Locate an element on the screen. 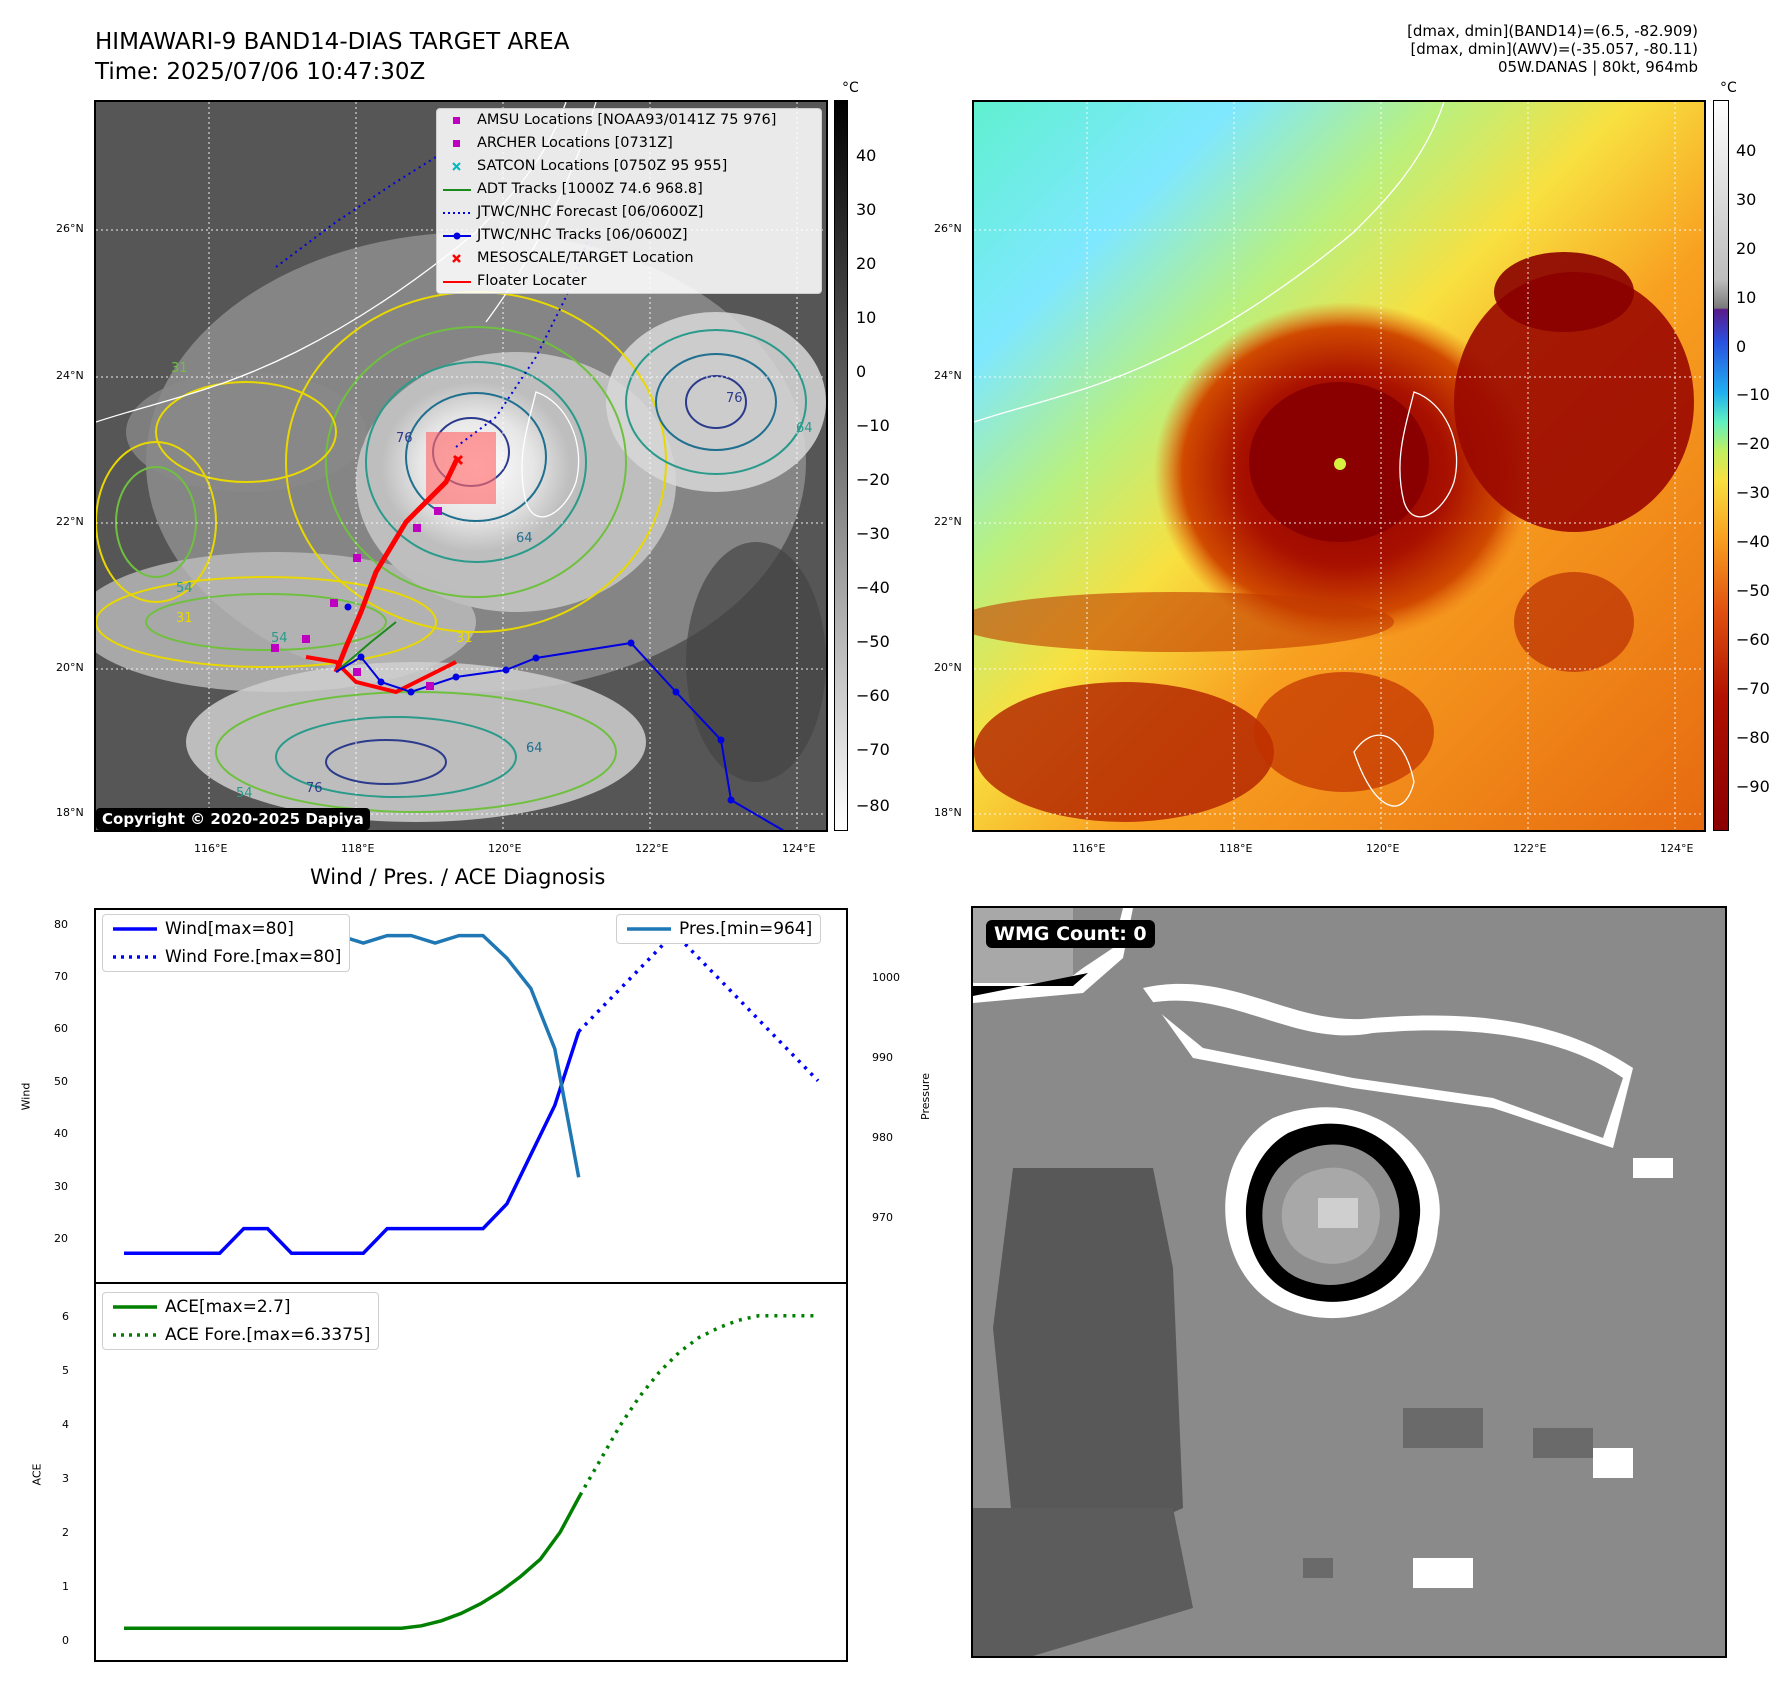 The image size is (1788, 1690). ace-legend: ACE[max=2.7] ACE Fore.[max=6.3375] is located at coordinates (241, 1321).